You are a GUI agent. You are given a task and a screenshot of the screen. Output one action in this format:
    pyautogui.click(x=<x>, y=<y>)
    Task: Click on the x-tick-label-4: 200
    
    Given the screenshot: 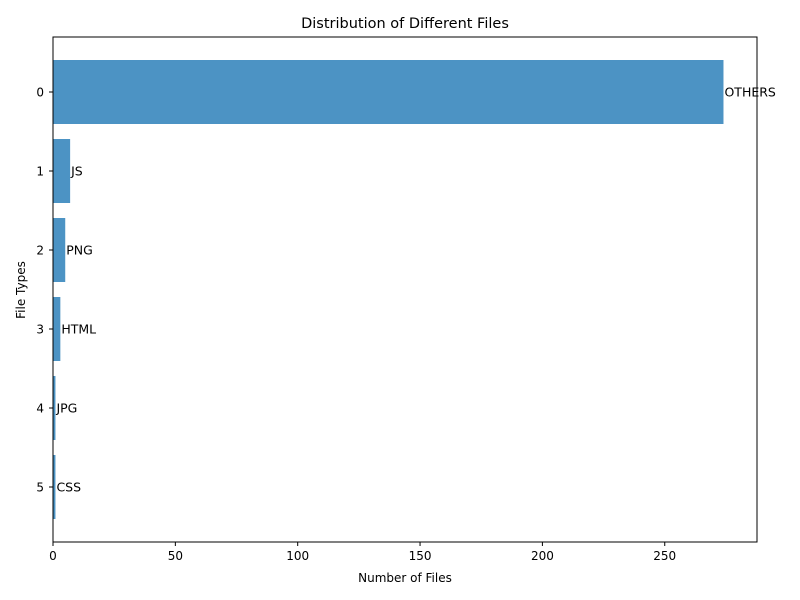 What is the action you would take?
    pyautogui.click(x=542, y=556)
    